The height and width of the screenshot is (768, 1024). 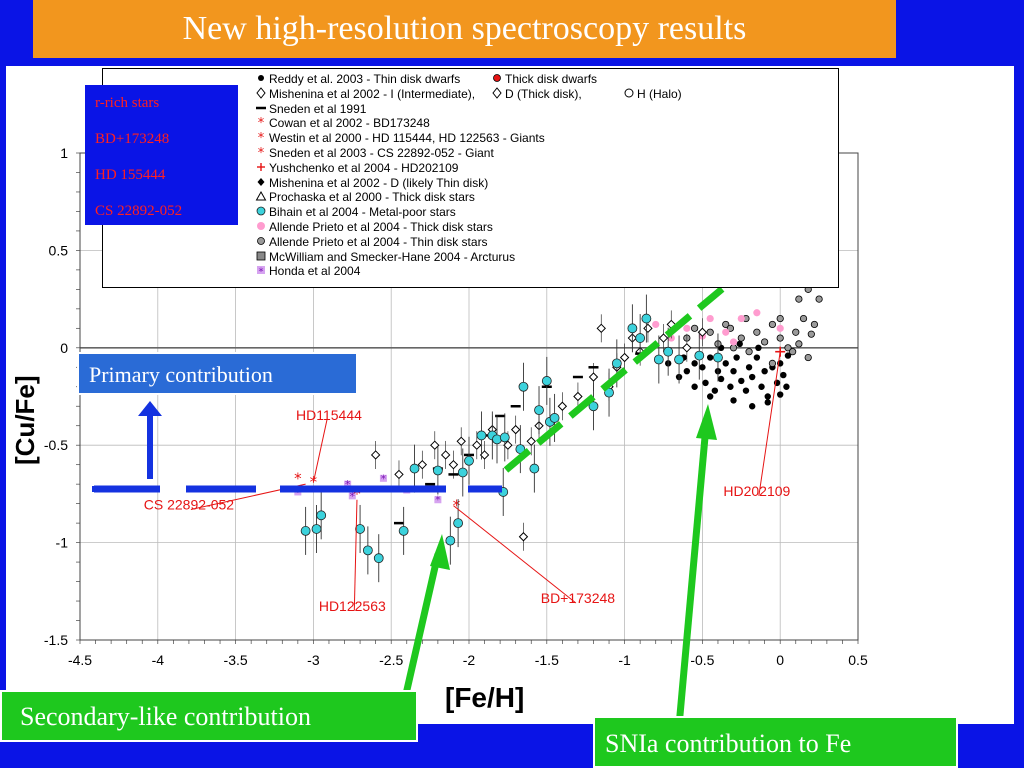 I want to click on open-circle-icon, so click(x=629, y=93).